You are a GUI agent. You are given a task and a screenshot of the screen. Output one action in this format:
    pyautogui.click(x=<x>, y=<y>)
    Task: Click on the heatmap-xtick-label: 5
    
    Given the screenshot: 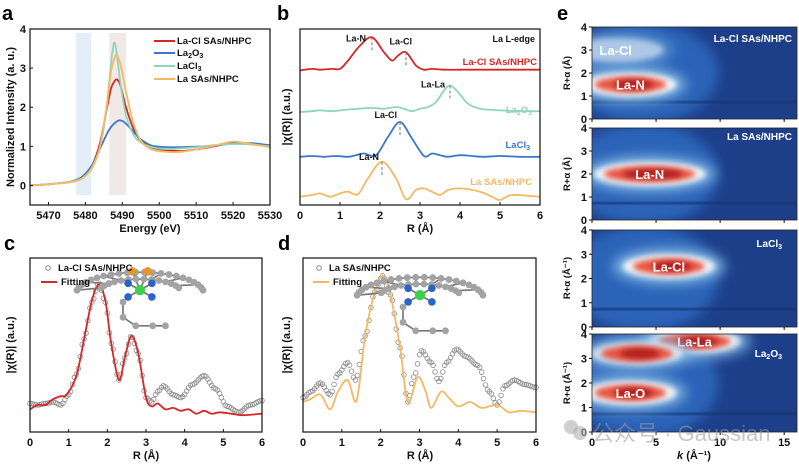 What is the action you would take?
    pyautogui.click(x=656, y=443)
    